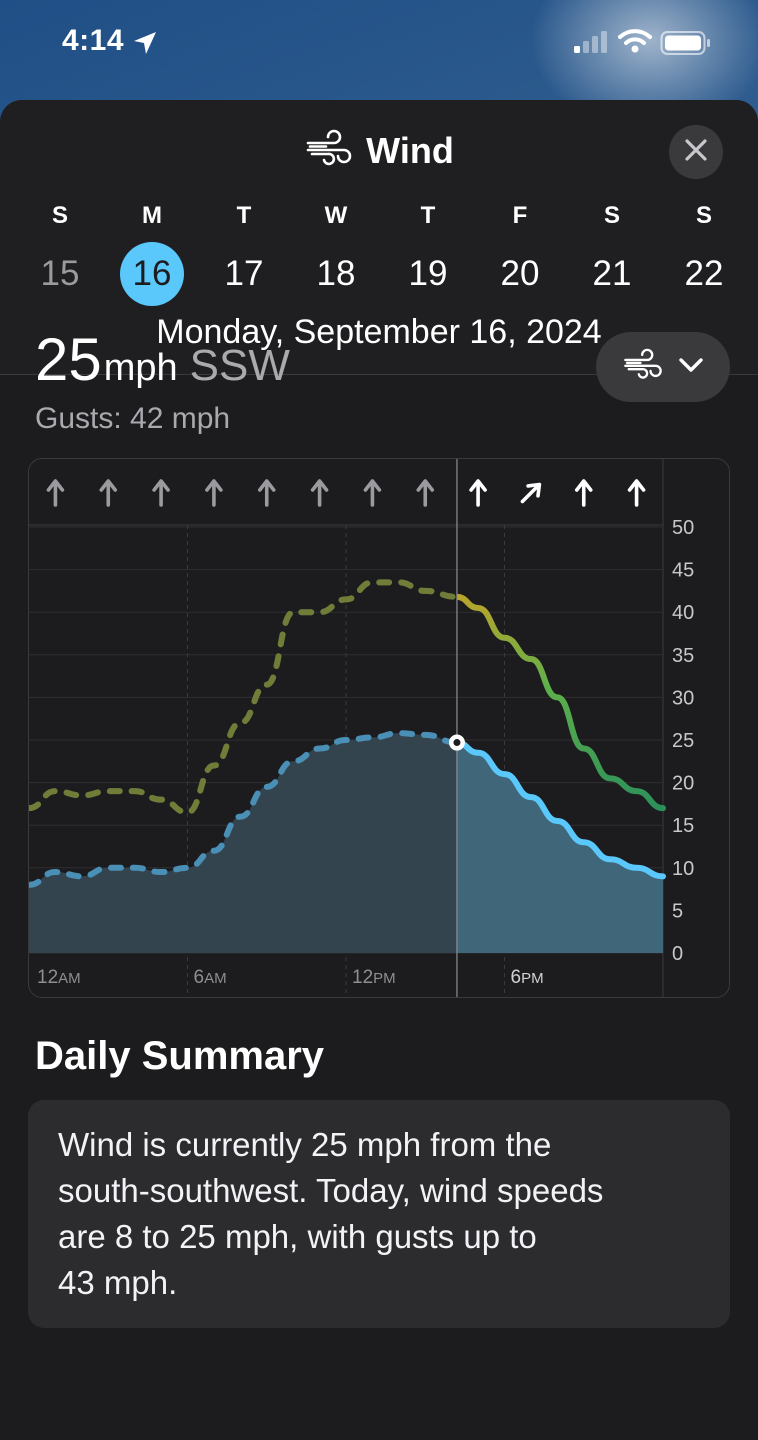  Describe the element at coordinates (704, 253) in the screenshot. I see `day-22: S 22` at that location.